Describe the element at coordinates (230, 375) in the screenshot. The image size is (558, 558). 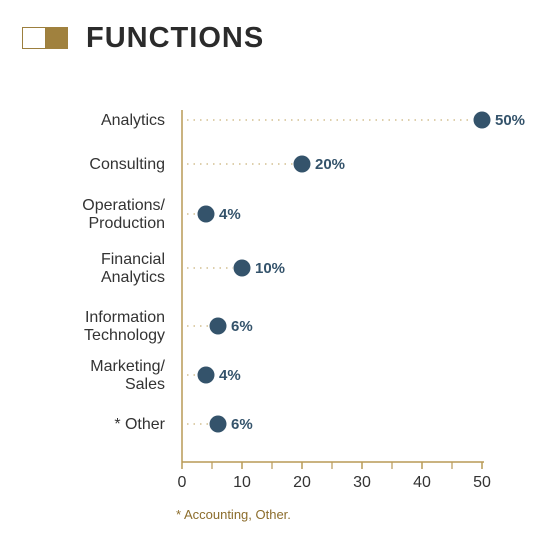
I see `value-label-5: 4%` at that location.